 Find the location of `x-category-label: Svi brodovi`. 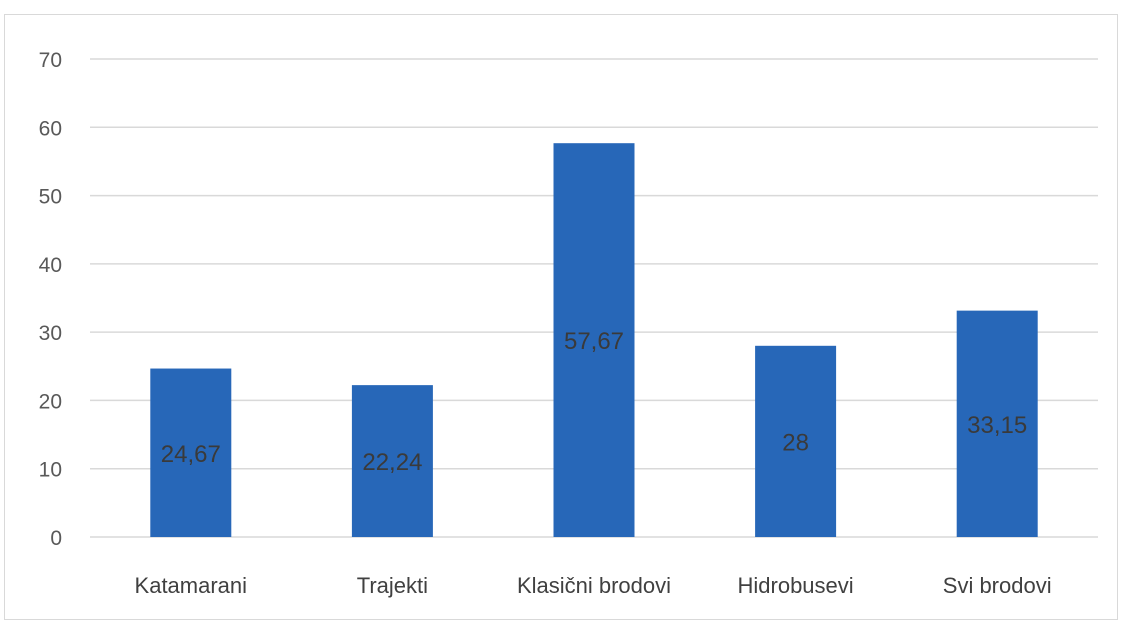

x-category-label: Svi brodovi is located at coordinates (997, 585).